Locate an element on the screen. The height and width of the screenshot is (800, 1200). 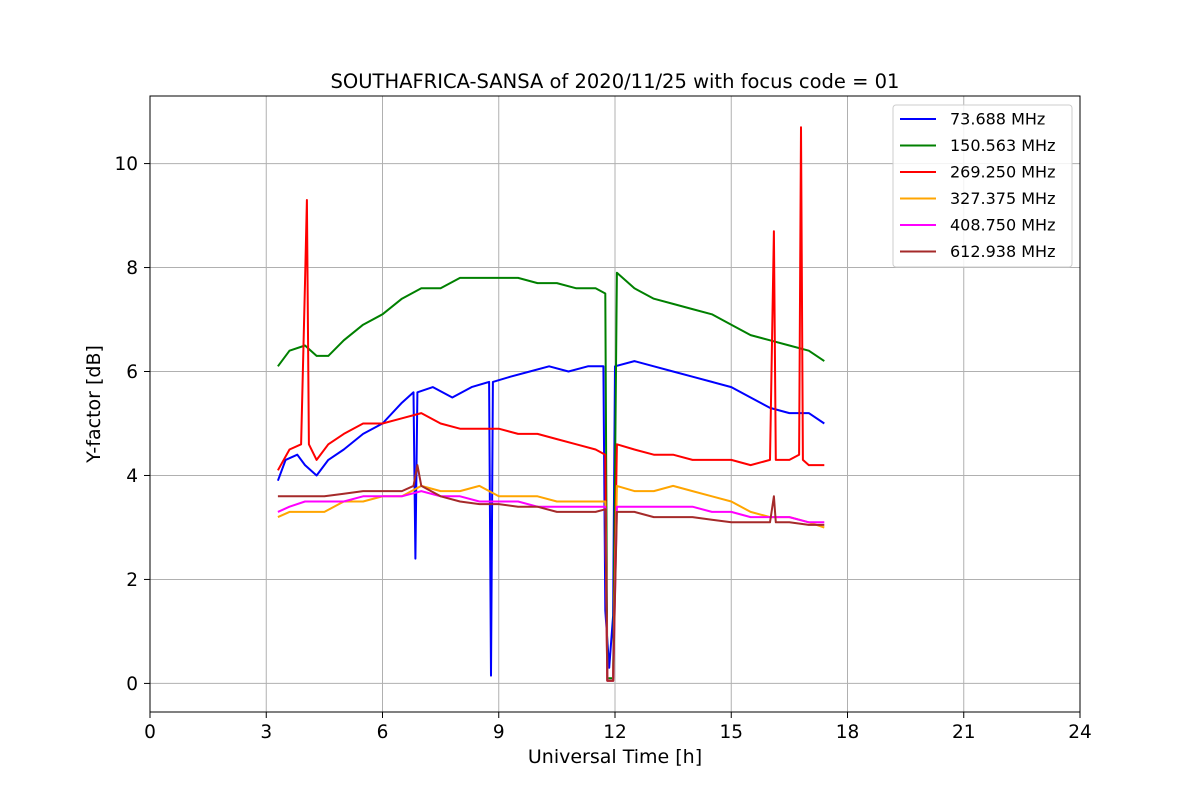
y-tick-label-5: 10 is located at coordinates (126, 164).